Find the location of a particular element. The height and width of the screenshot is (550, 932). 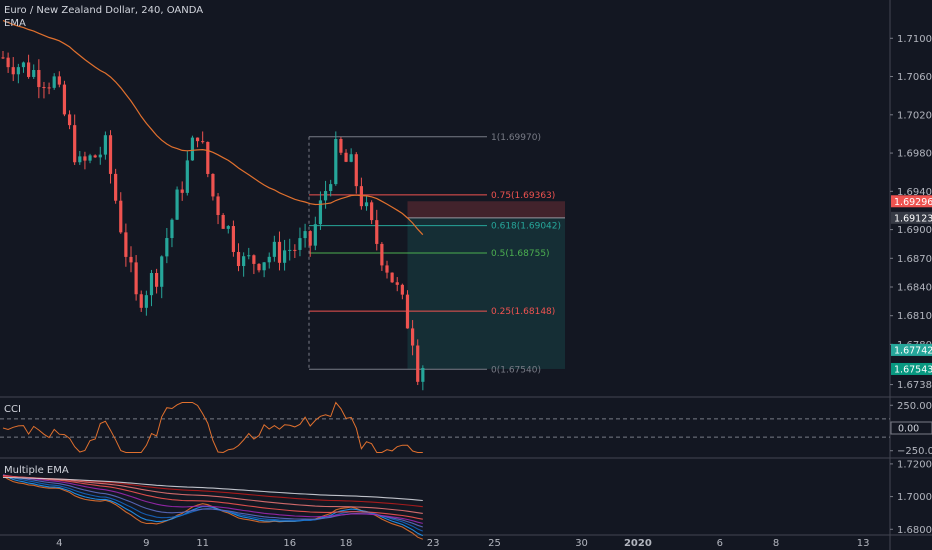

price-tick-label: −250.00 is located at coordinates (914, 451).